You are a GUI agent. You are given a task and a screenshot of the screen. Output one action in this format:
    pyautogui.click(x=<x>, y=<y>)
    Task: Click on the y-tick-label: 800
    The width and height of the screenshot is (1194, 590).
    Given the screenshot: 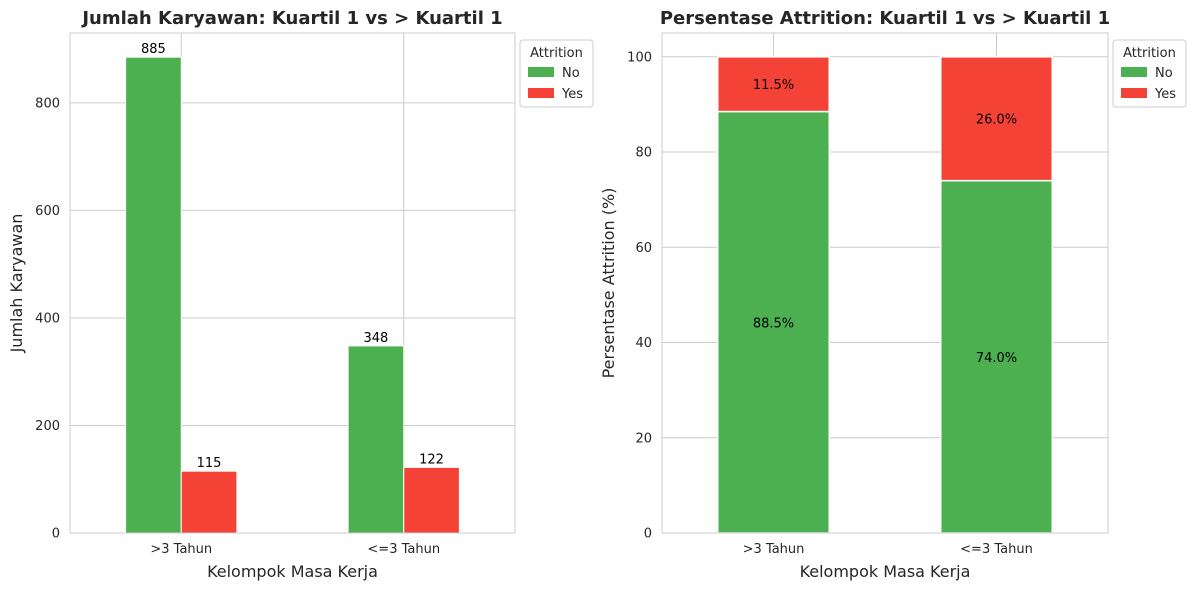 What is the action you would take?
    pyautogui.click(x=47, y=103)
    